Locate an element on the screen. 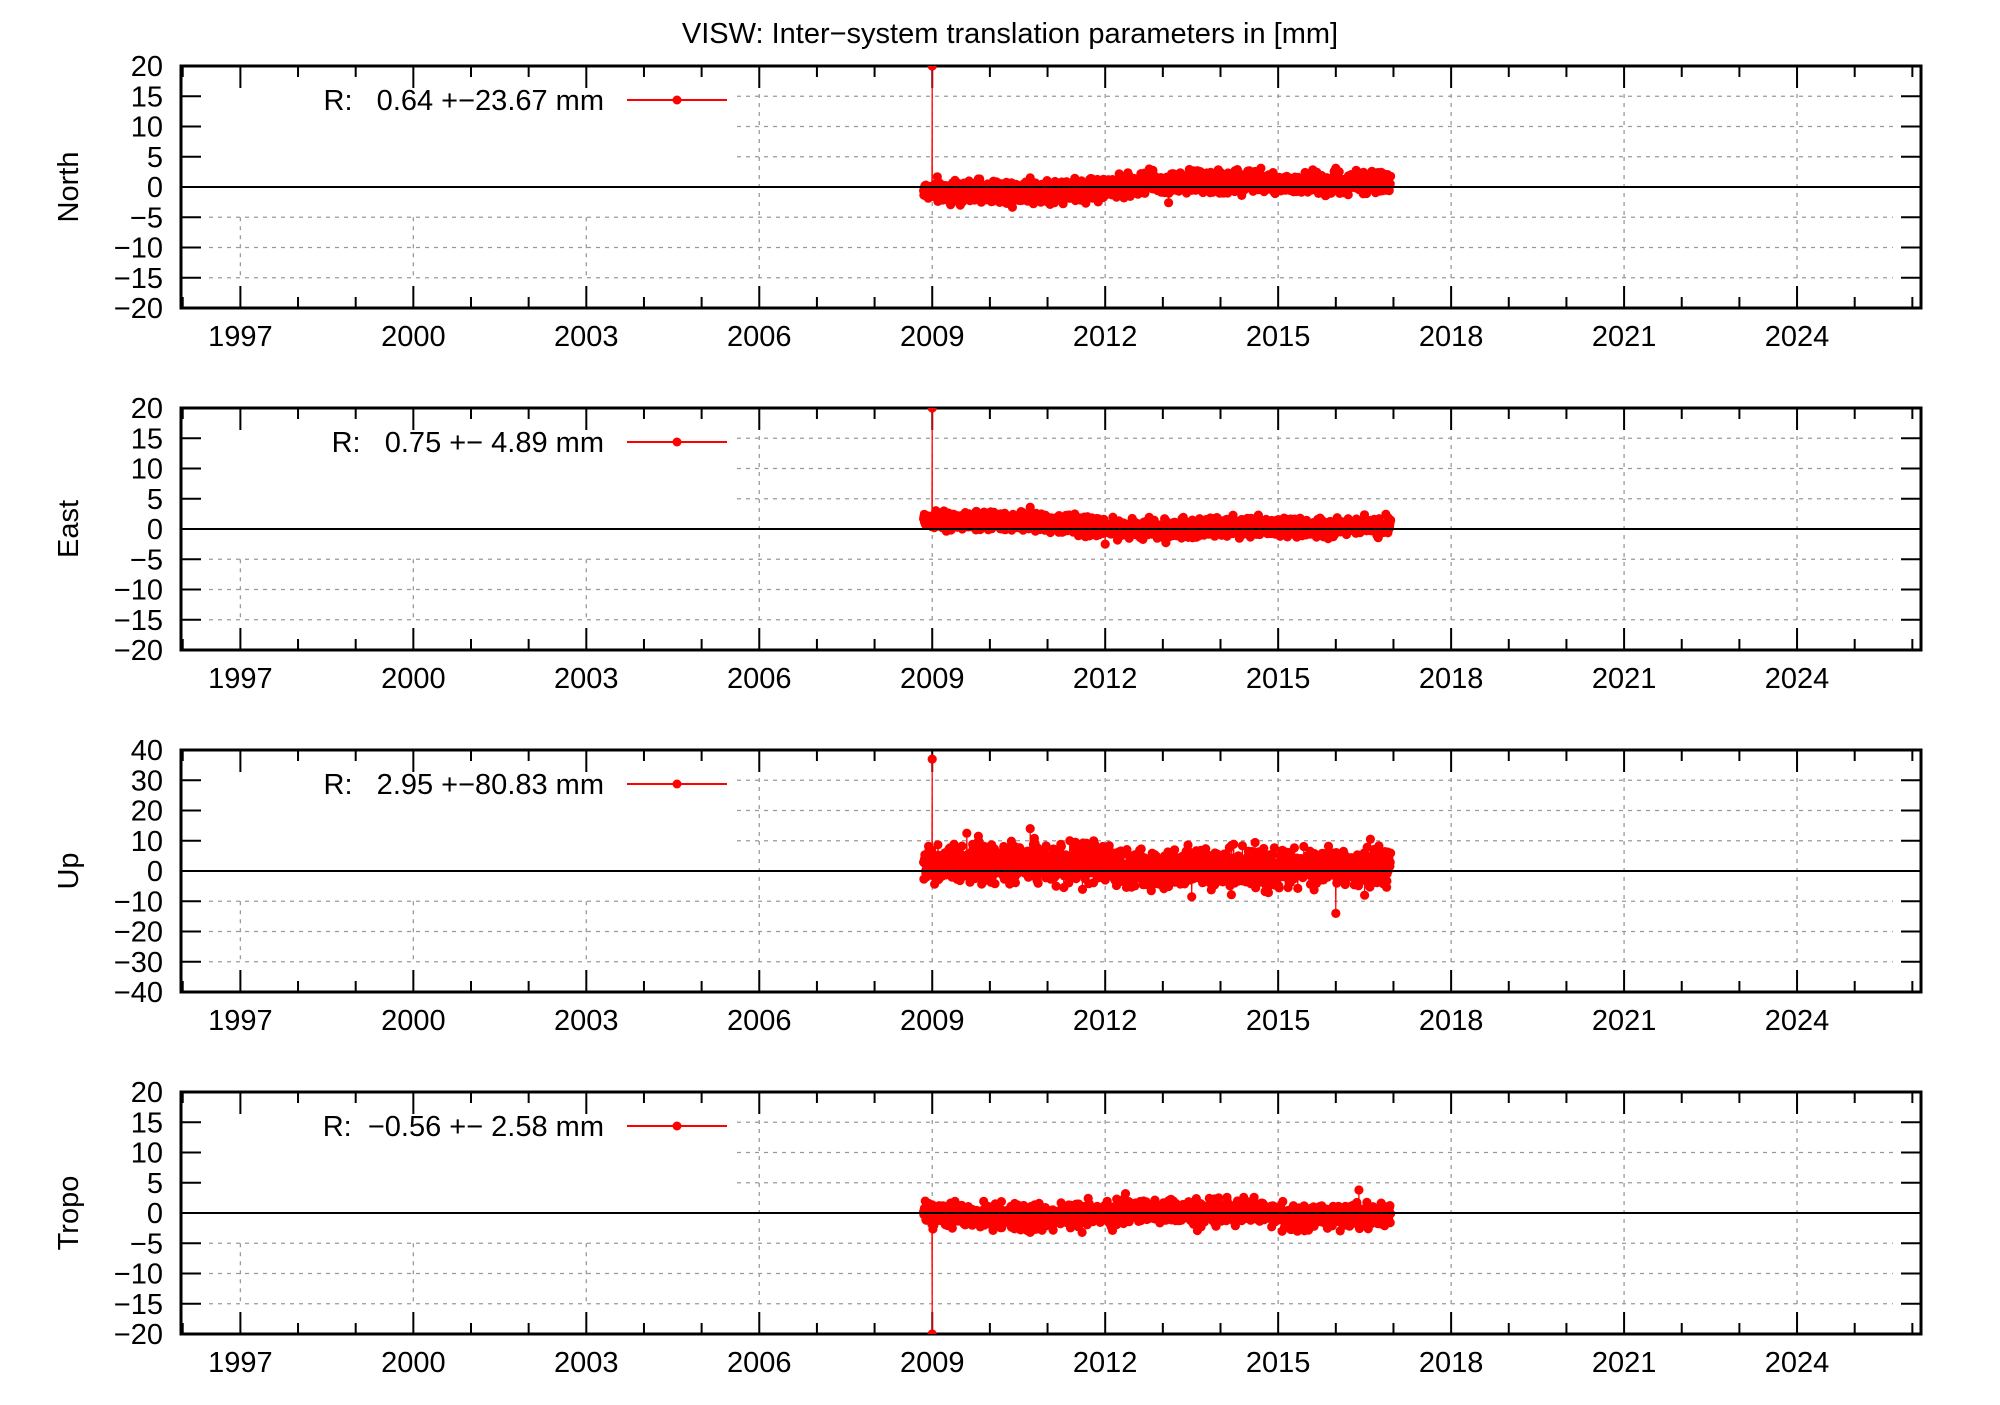 This screenshot has height=1405, width=2000. legend: R: 0.75 +− 4.89 mm is located at coordinates (529, 443).